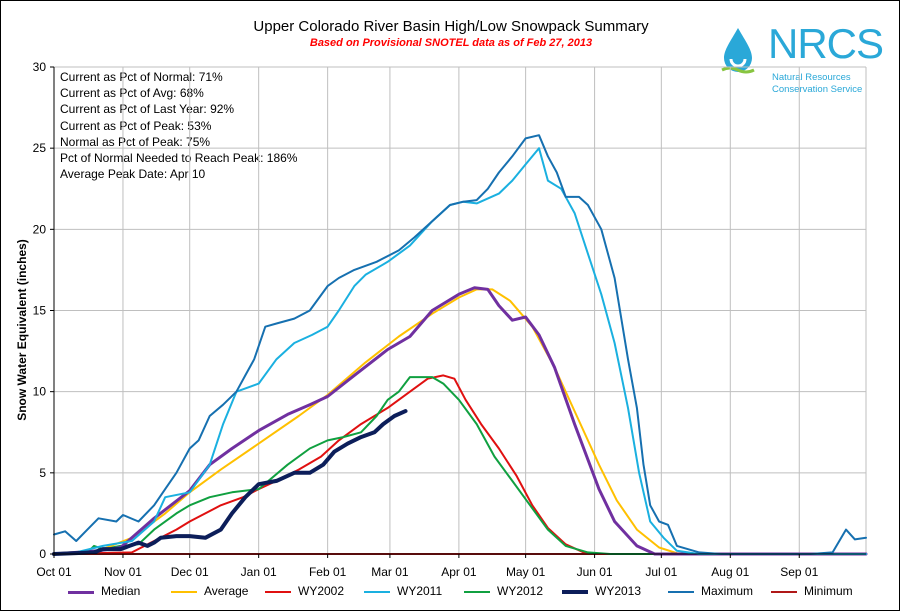 Image resolution: width=902 pixels, height=613 pixels. What do you see at coordinates (730, 572) in the screenshot?
I see `x-tick-label: Aug 01` at bounding box center [730, 572].